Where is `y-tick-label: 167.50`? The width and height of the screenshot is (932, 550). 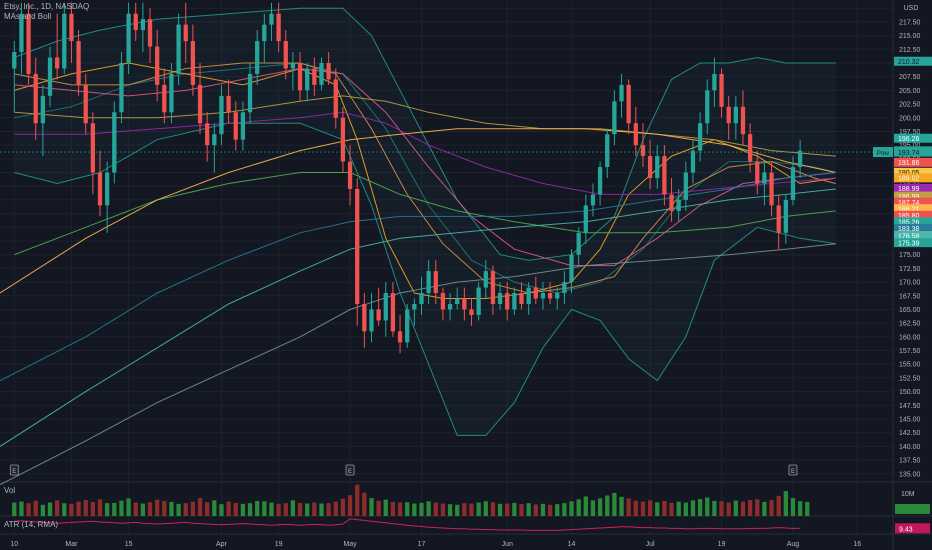 y-tick-label: 167.50 is located at coordinates (910, 296).